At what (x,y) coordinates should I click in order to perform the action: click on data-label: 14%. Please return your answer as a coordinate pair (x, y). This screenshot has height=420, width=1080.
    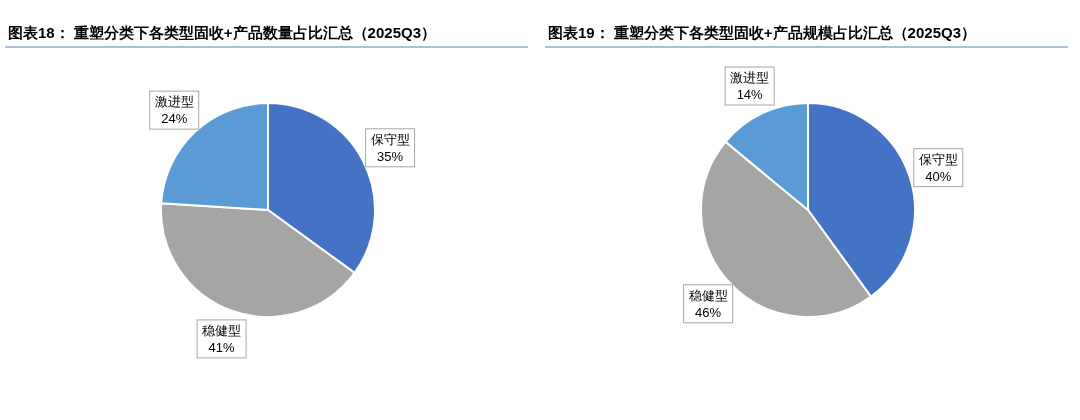
    Looking at the image, I should click on (750, 95).